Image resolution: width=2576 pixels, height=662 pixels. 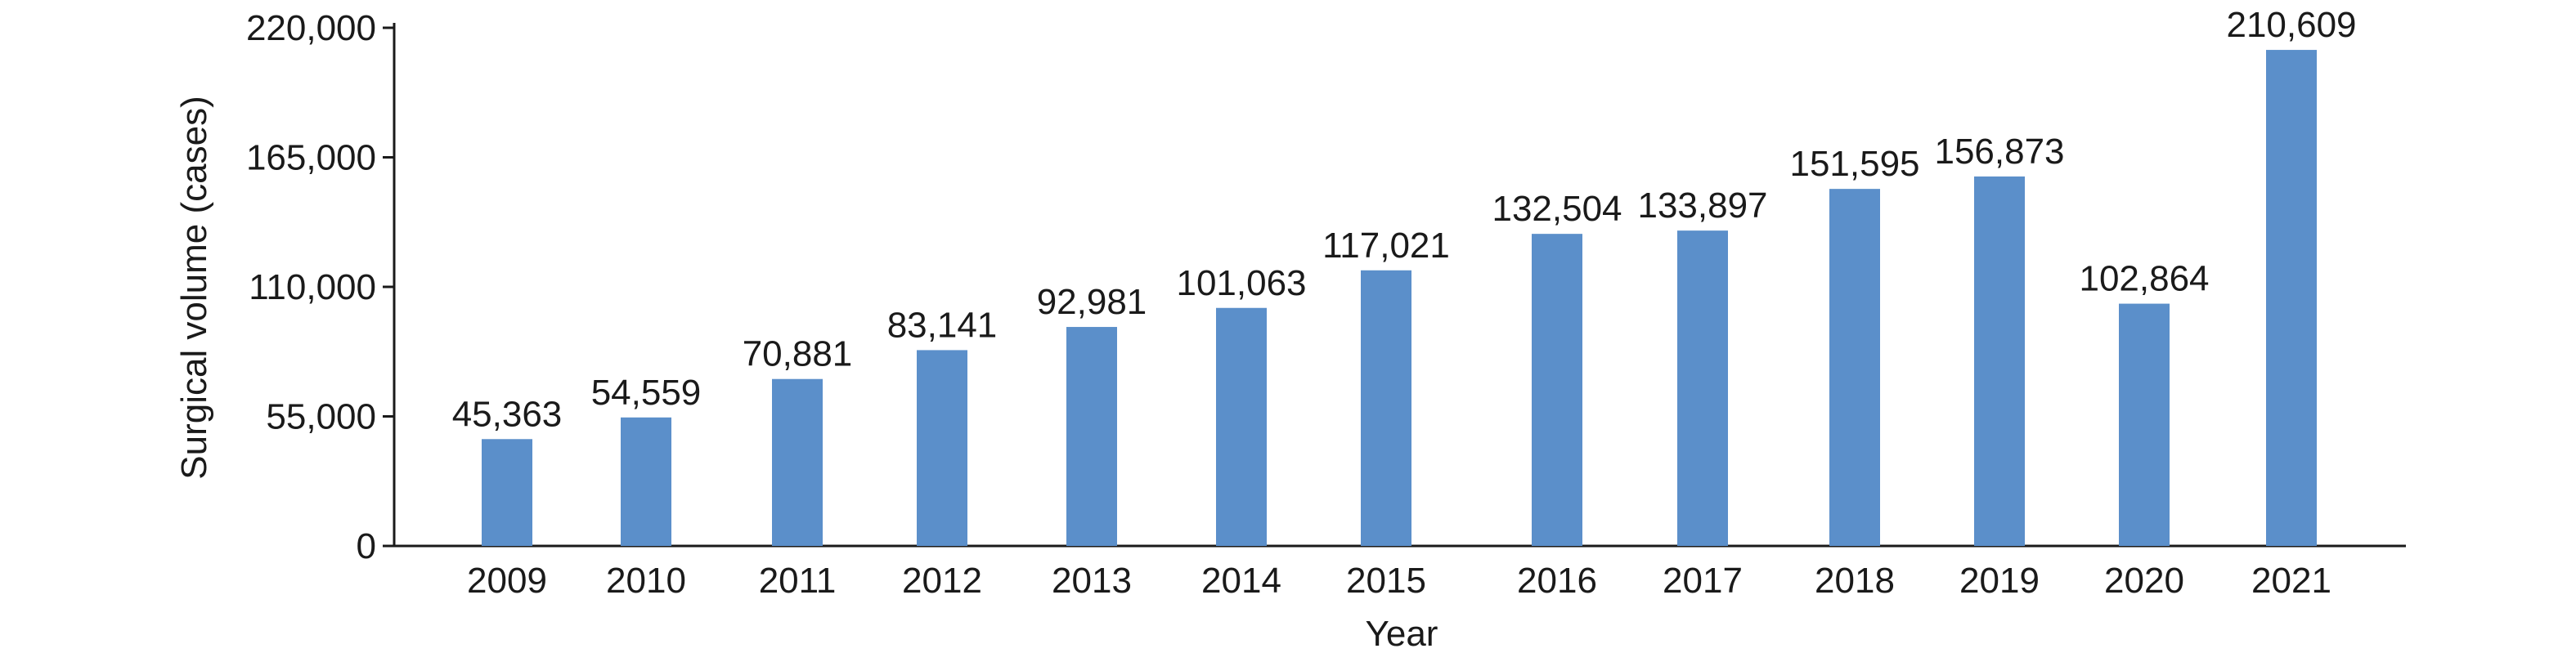 What do you see at coordinates (1854, 164) in the screenshot?
I see `data-label: 151,595` at bounding box center [1854, 164].